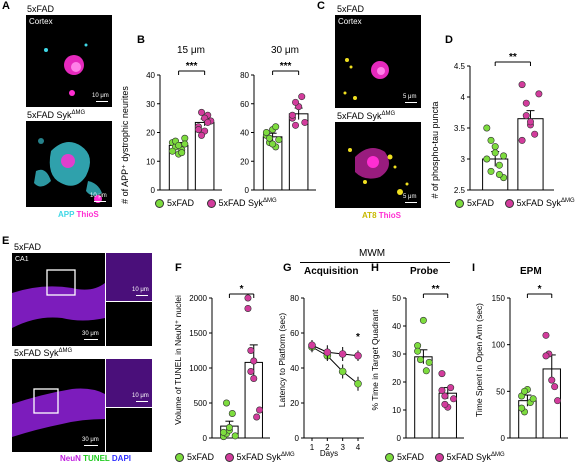 The width and height of the screenshot is (576, 466). I want to click on genotype-sup: ΔMG, so click(78, 113).